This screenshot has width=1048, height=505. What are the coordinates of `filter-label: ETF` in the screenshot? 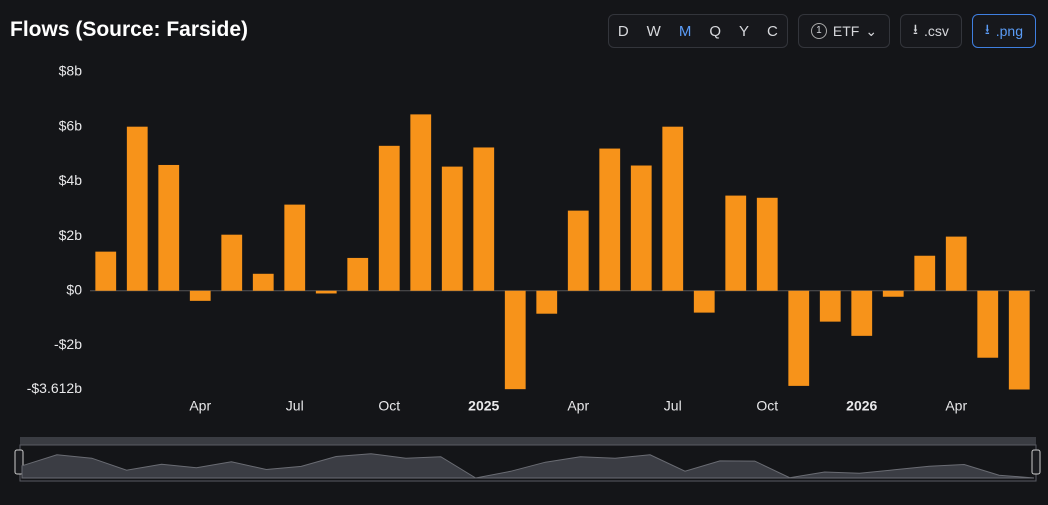 It's located at (846, 31).